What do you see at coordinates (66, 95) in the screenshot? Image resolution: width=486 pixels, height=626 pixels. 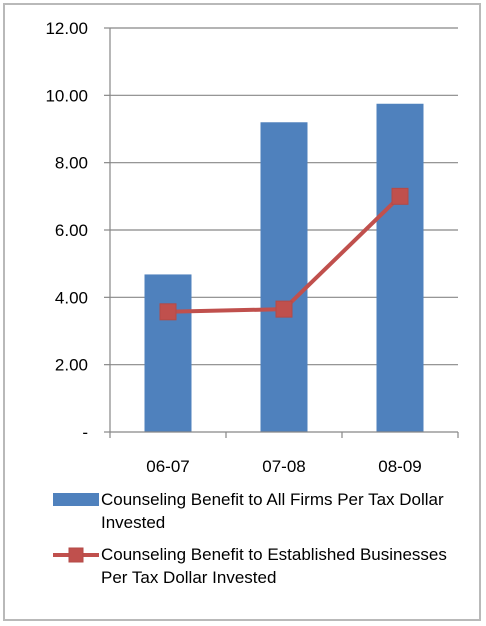 I see `y-tick-label: 10.00` at bounding box center [66, 95].